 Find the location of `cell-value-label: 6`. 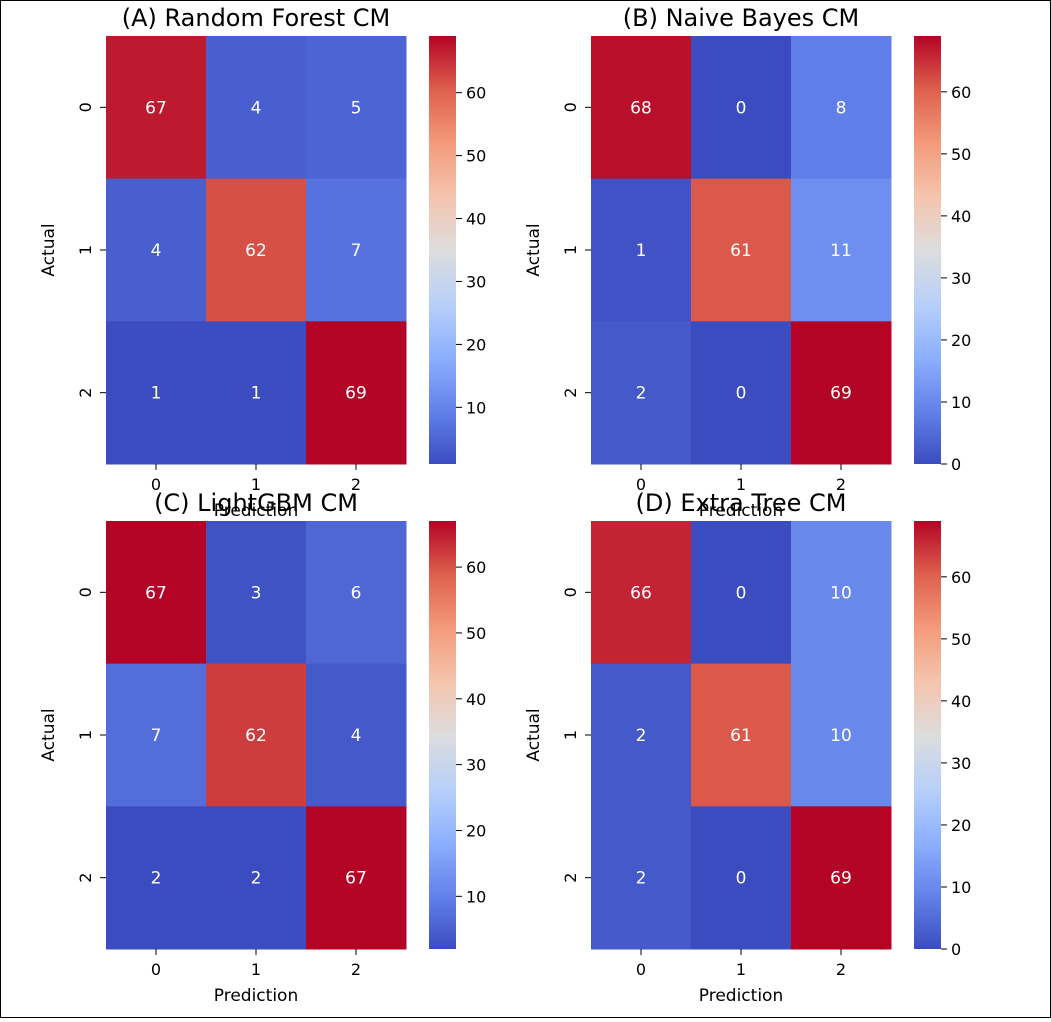

cell-value-label: 6 is located at coordinates (356, 593).